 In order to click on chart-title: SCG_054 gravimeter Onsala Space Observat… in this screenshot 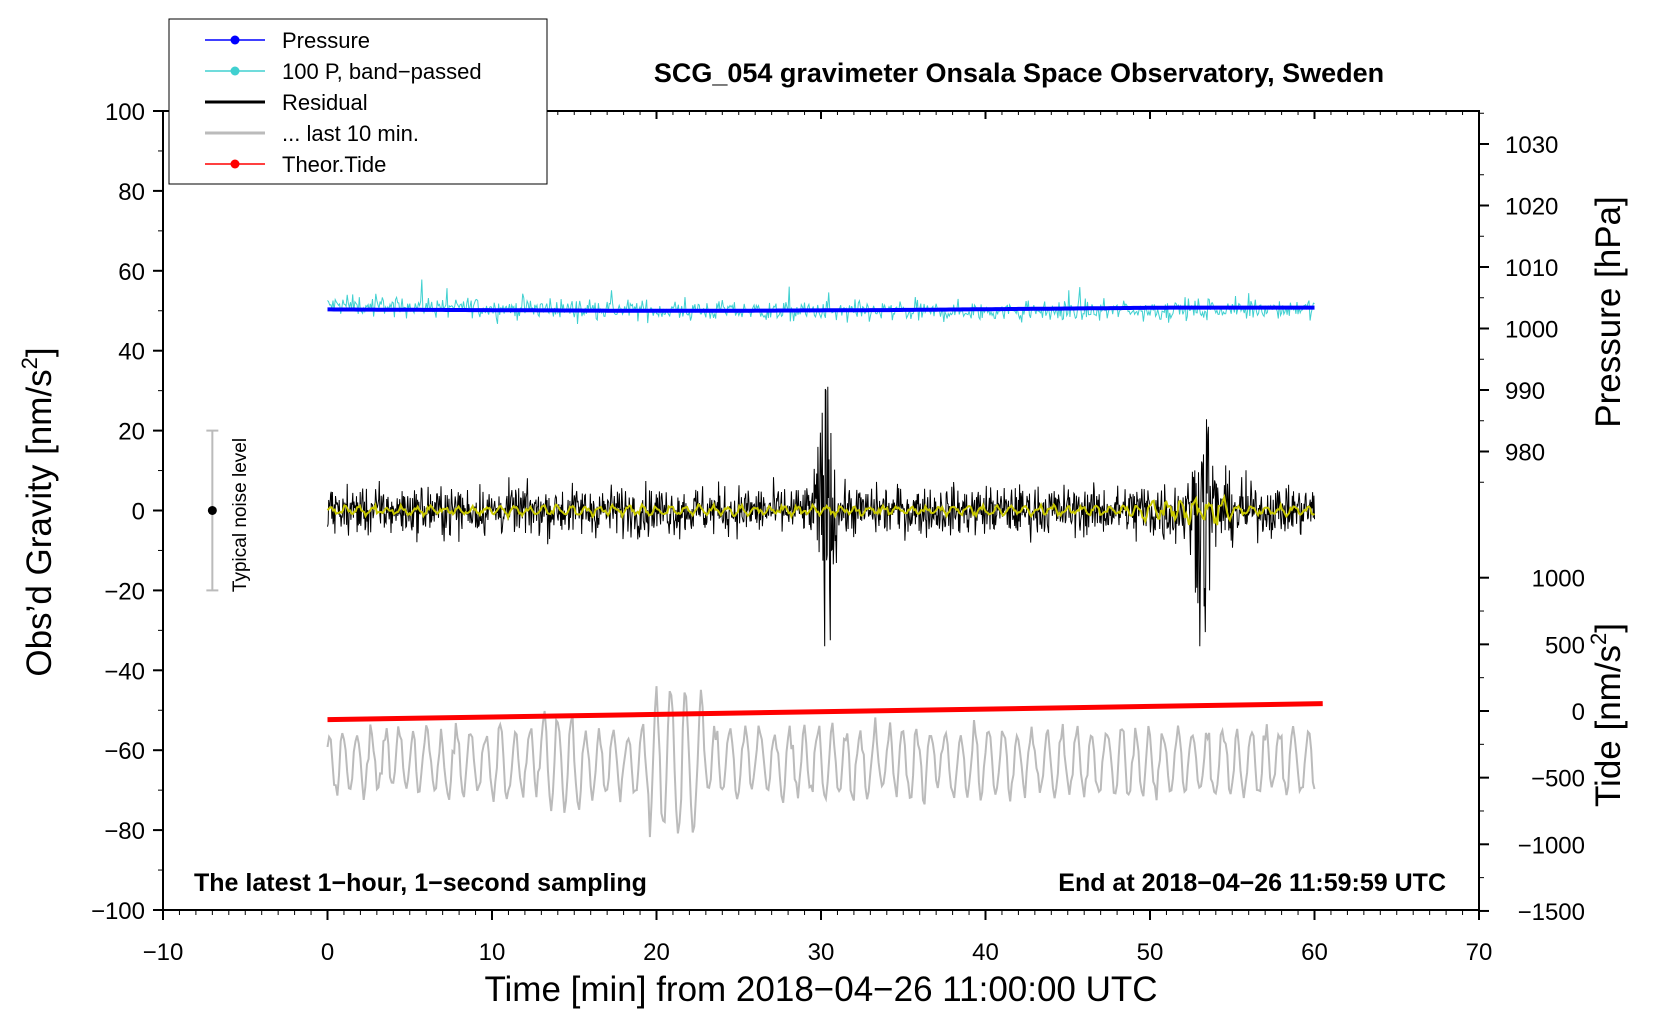, I will do `click(1019, 73)`.